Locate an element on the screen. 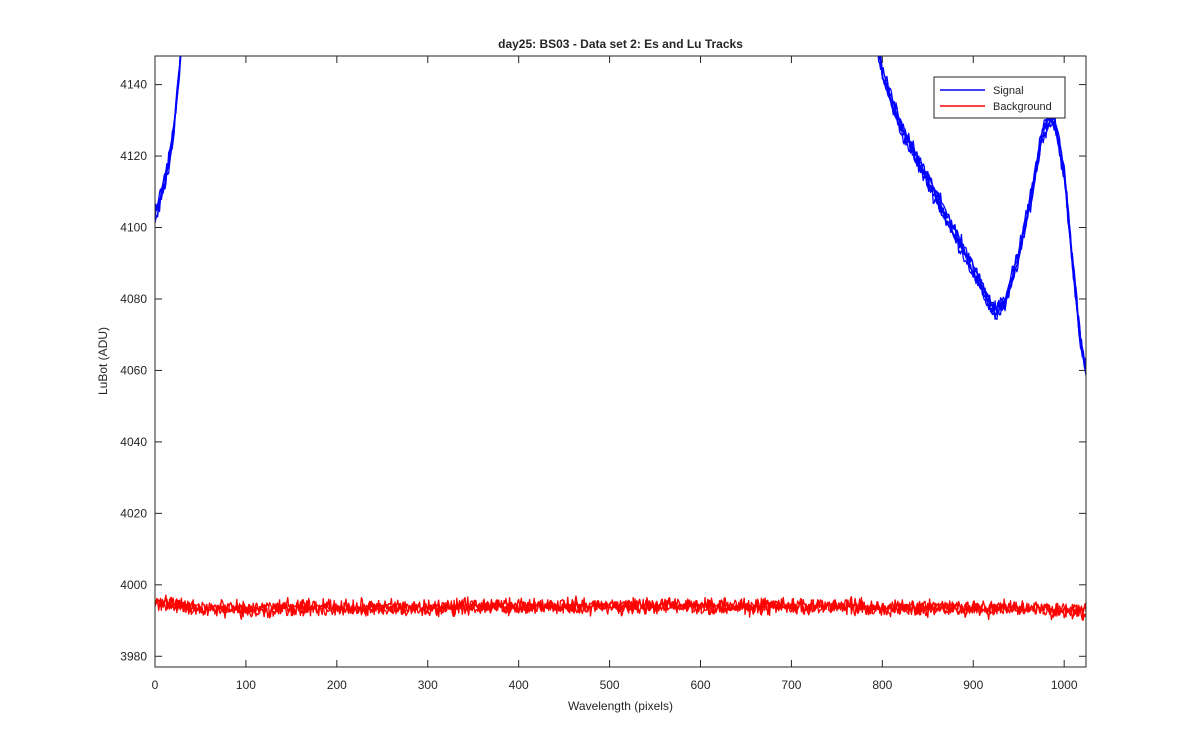 The width and height of the screenshot is (1200, 750). y-axis-label: LuBot (ADU) is located at coordinates (103, 361).